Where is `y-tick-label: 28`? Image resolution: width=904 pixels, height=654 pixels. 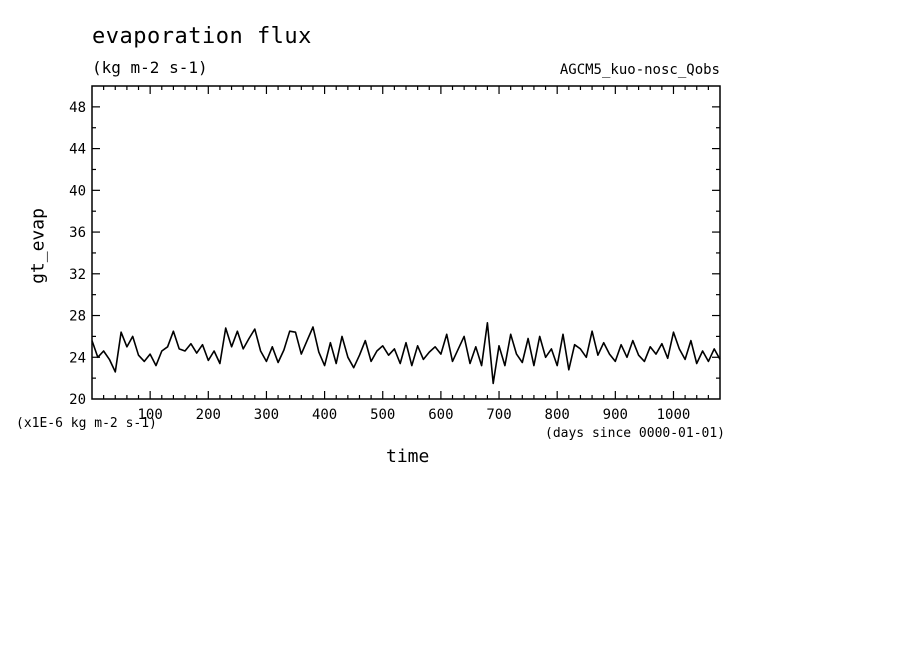
y-tick-label: 28 is located at coordinates (77, 317).